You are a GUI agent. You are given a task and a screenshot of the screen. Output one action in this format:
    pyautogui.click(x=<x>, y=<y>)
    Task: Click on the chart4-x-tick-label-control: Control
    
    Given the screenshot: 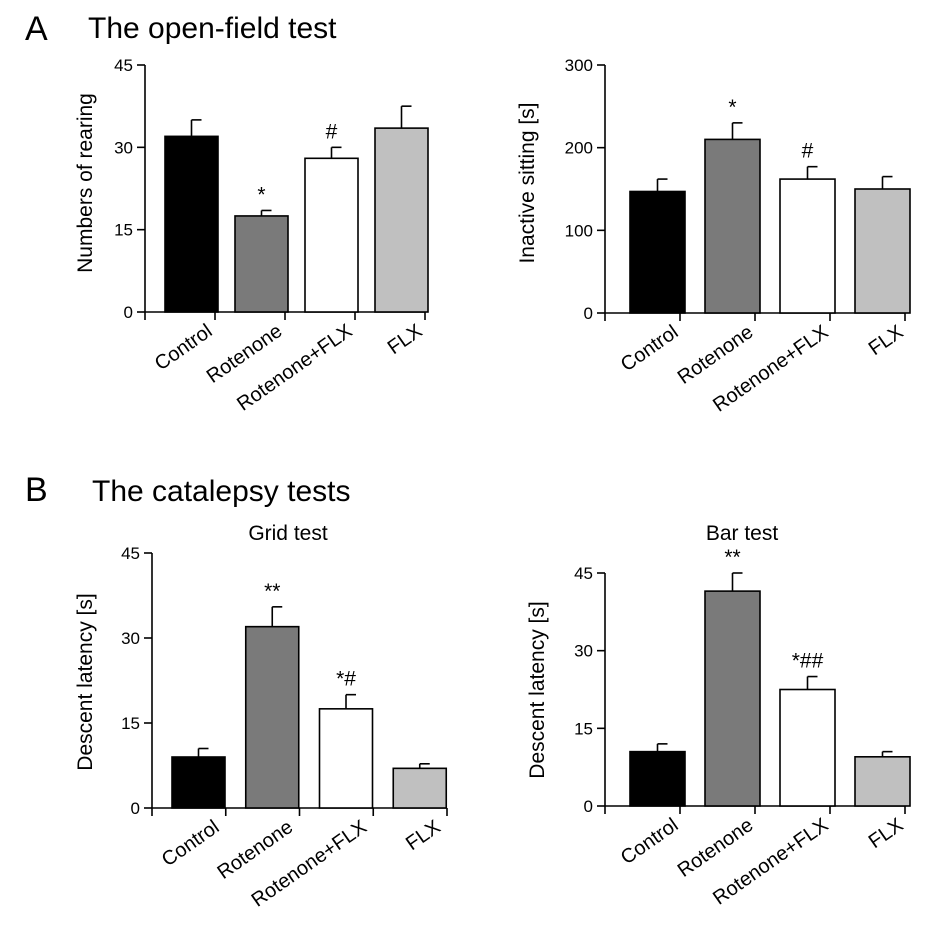 What is the action you would take?
    pyautogui.click(x=649, y=841)
    